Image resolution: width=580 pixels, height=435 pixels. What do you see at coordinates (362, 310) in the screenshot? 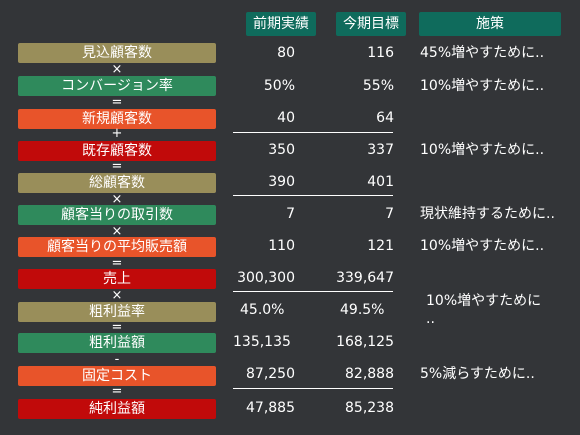
I see `row-target-value: 49.5%` at bounding box center [362, 310].